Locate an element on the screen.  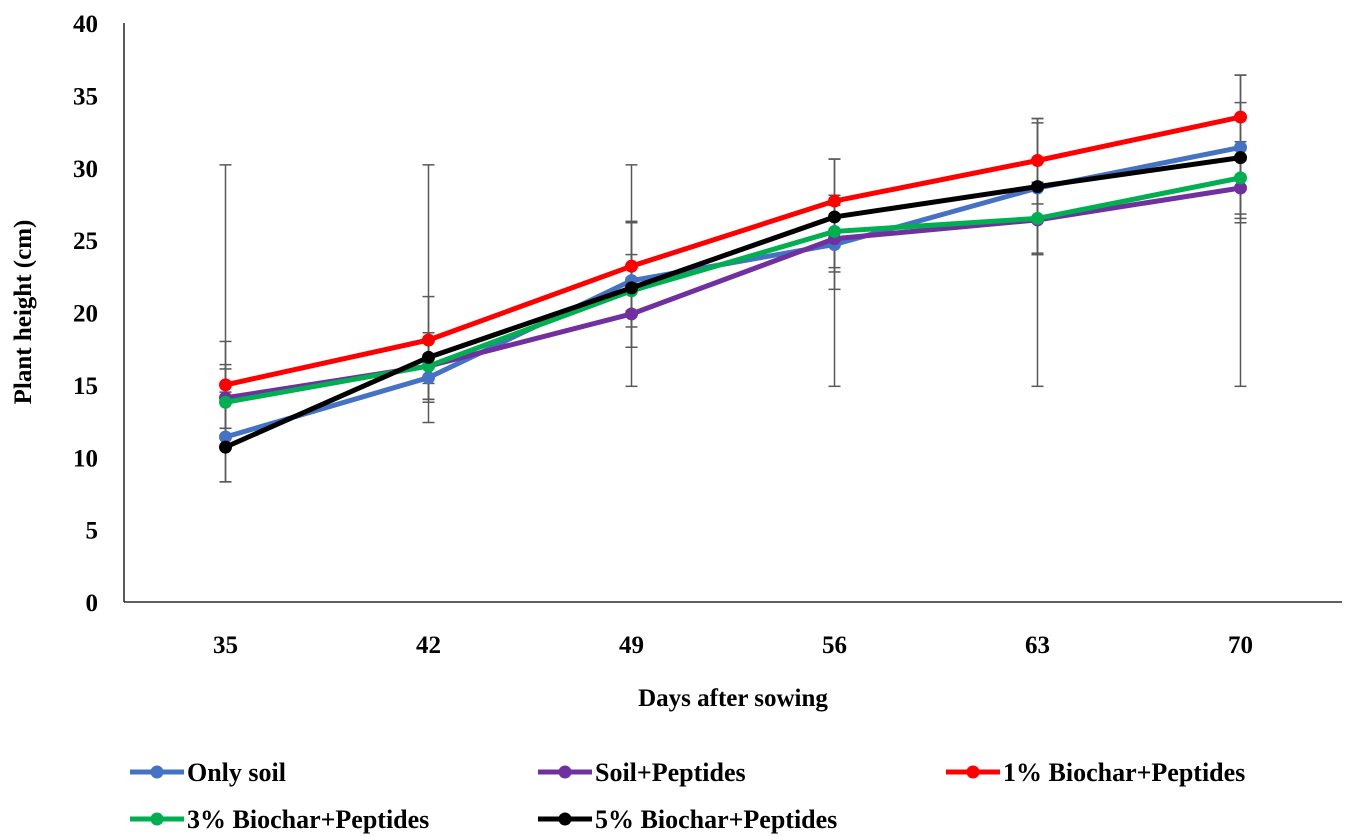
y-tick-label: 5 is located at coordinates (92, 531).